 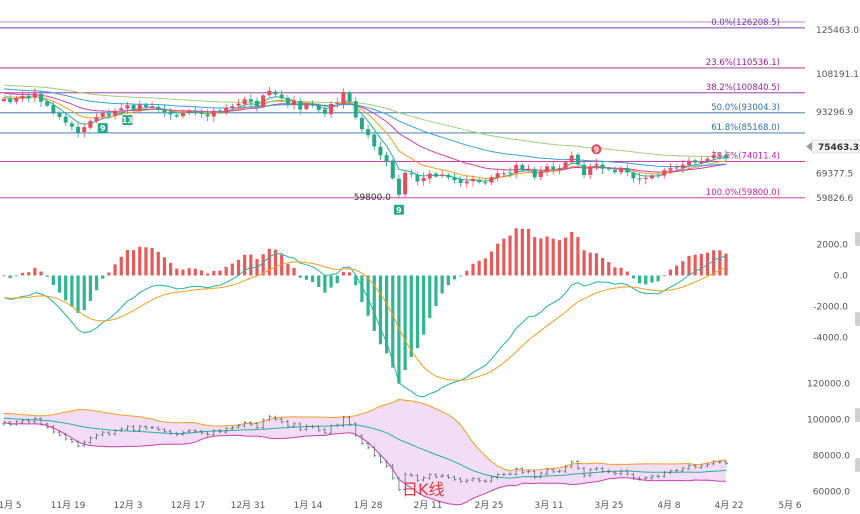 What do you see at coordinates (837, 75) in the screenshot?
I see `price-tick-1: 108191.1` at bounding box center [837, 75].